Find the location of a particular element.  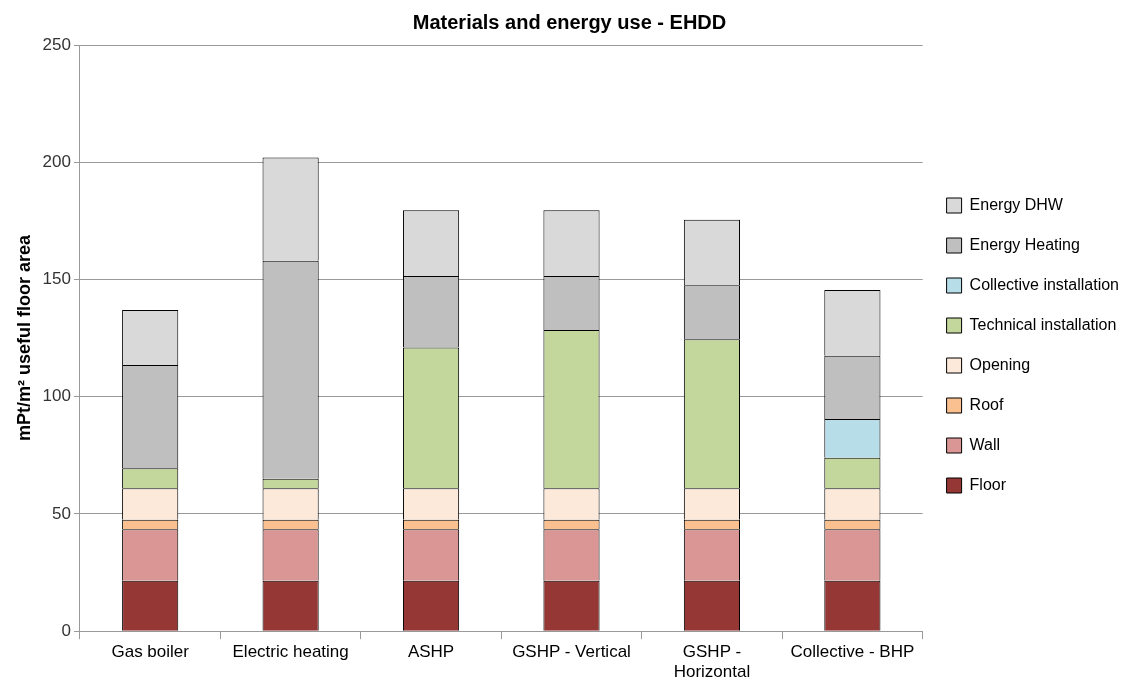

legend-label: Floor is located at coordinates (988, 484).